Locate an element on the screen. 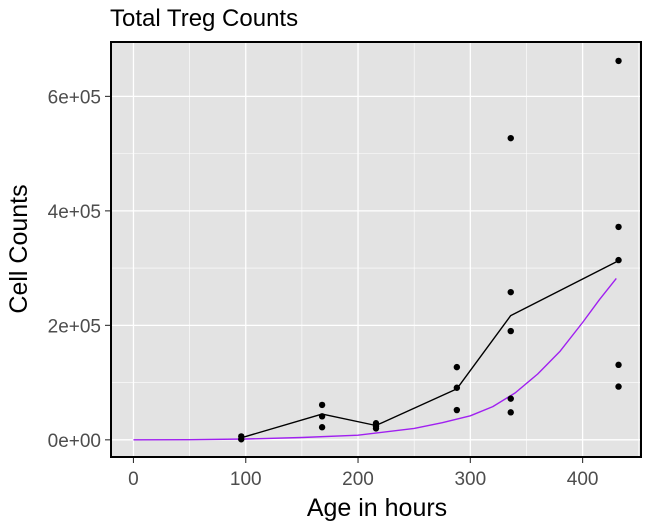 Image resolution: width=650 pixels, height=530 pixels. y-tick-label: 2e+05 is located at coordinates (74, 326).